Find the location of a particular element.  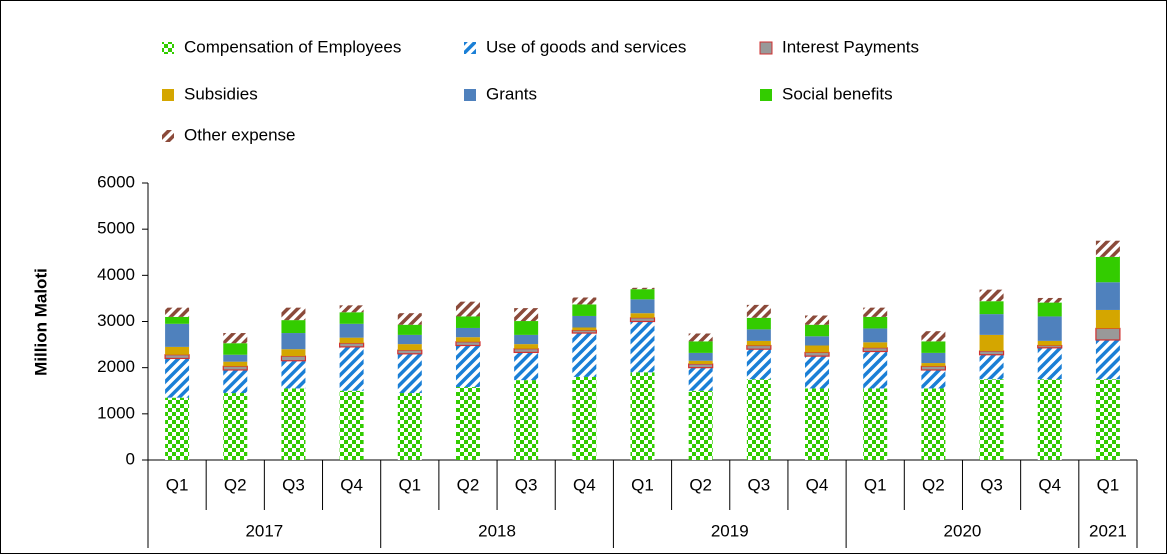

y-tick-label: 1000 is located at coordinates (116, 412).